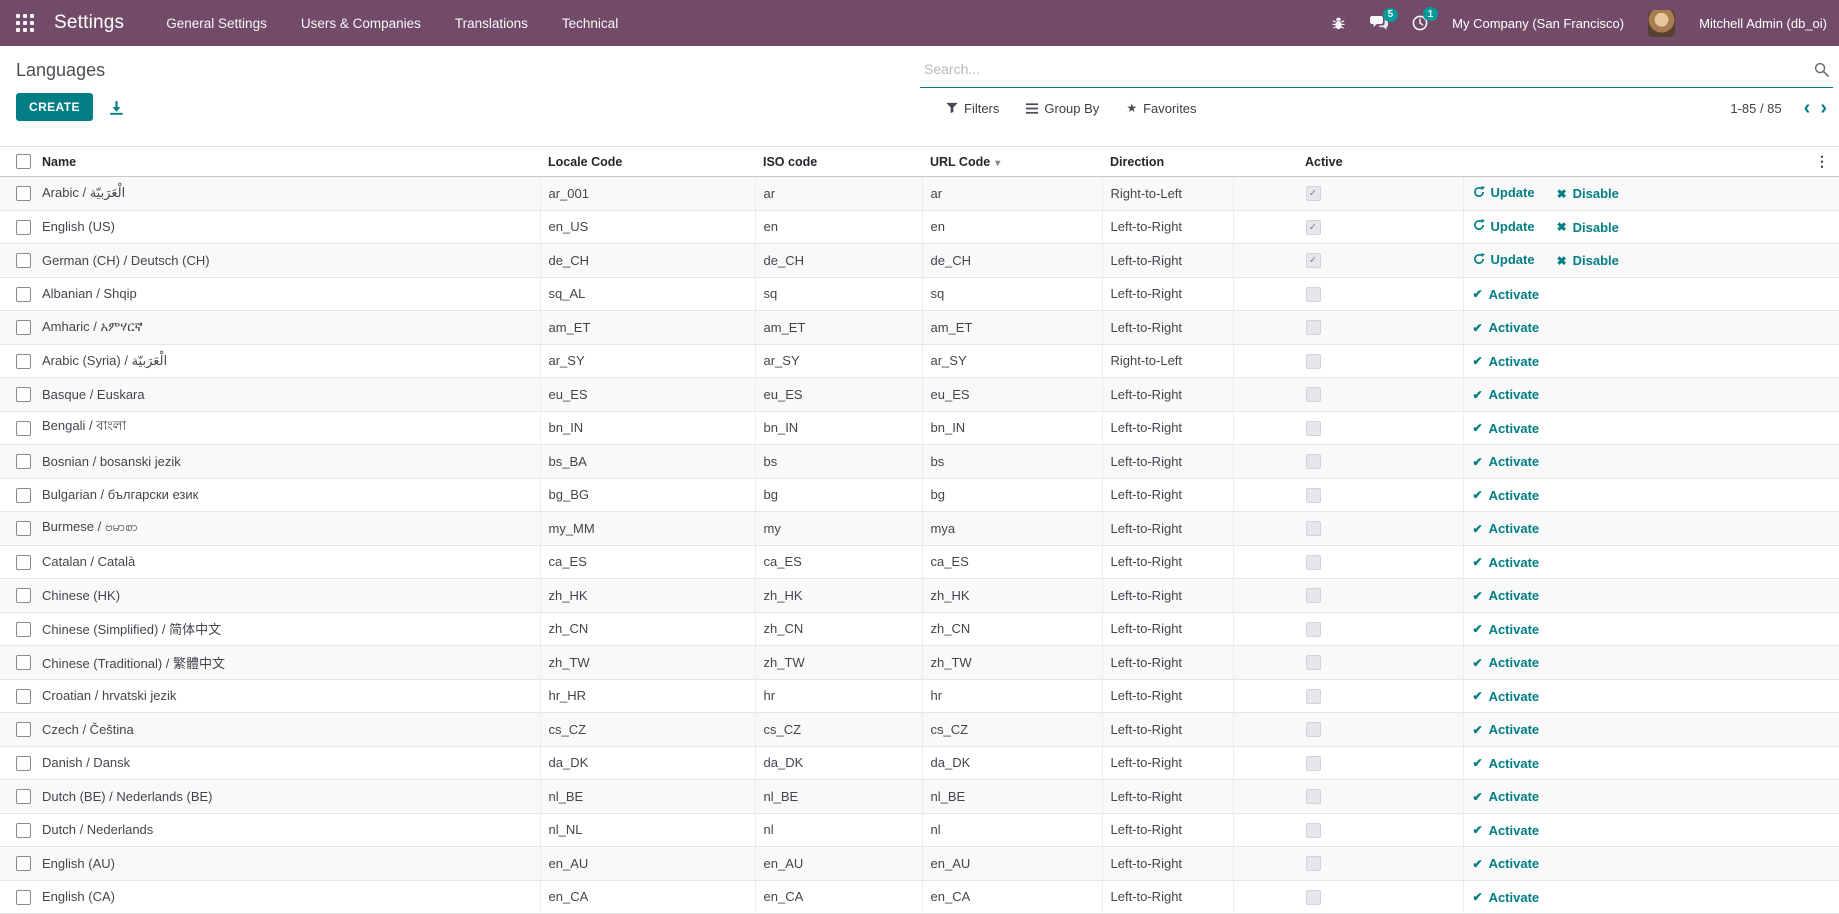  I want to click on debug-bug-icon, so click(1338, 23).